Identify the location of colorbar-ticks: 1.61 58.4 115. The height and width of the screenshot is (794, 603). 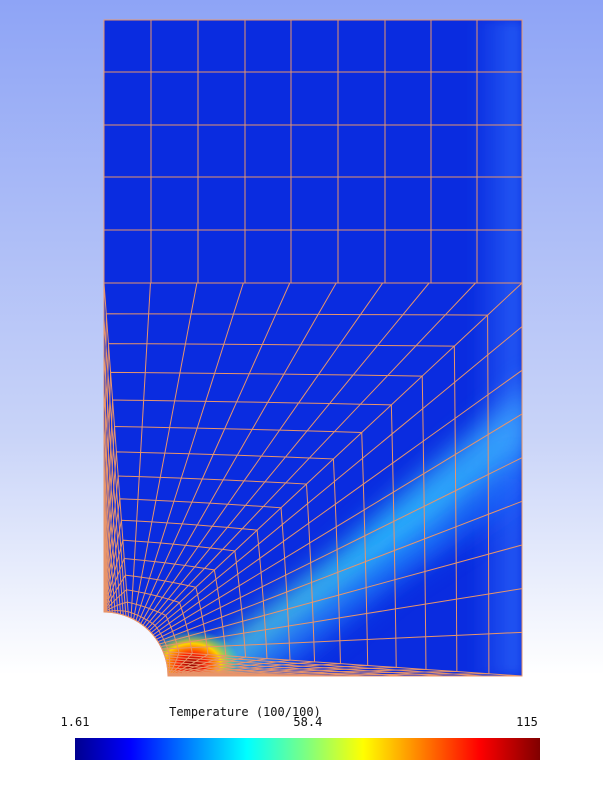
(299, 722).